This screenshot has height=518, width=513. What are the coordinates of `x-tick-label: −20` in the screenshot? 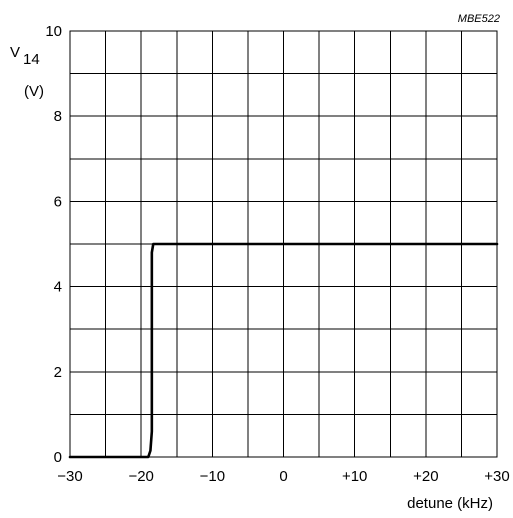 It's located at (140, 476).